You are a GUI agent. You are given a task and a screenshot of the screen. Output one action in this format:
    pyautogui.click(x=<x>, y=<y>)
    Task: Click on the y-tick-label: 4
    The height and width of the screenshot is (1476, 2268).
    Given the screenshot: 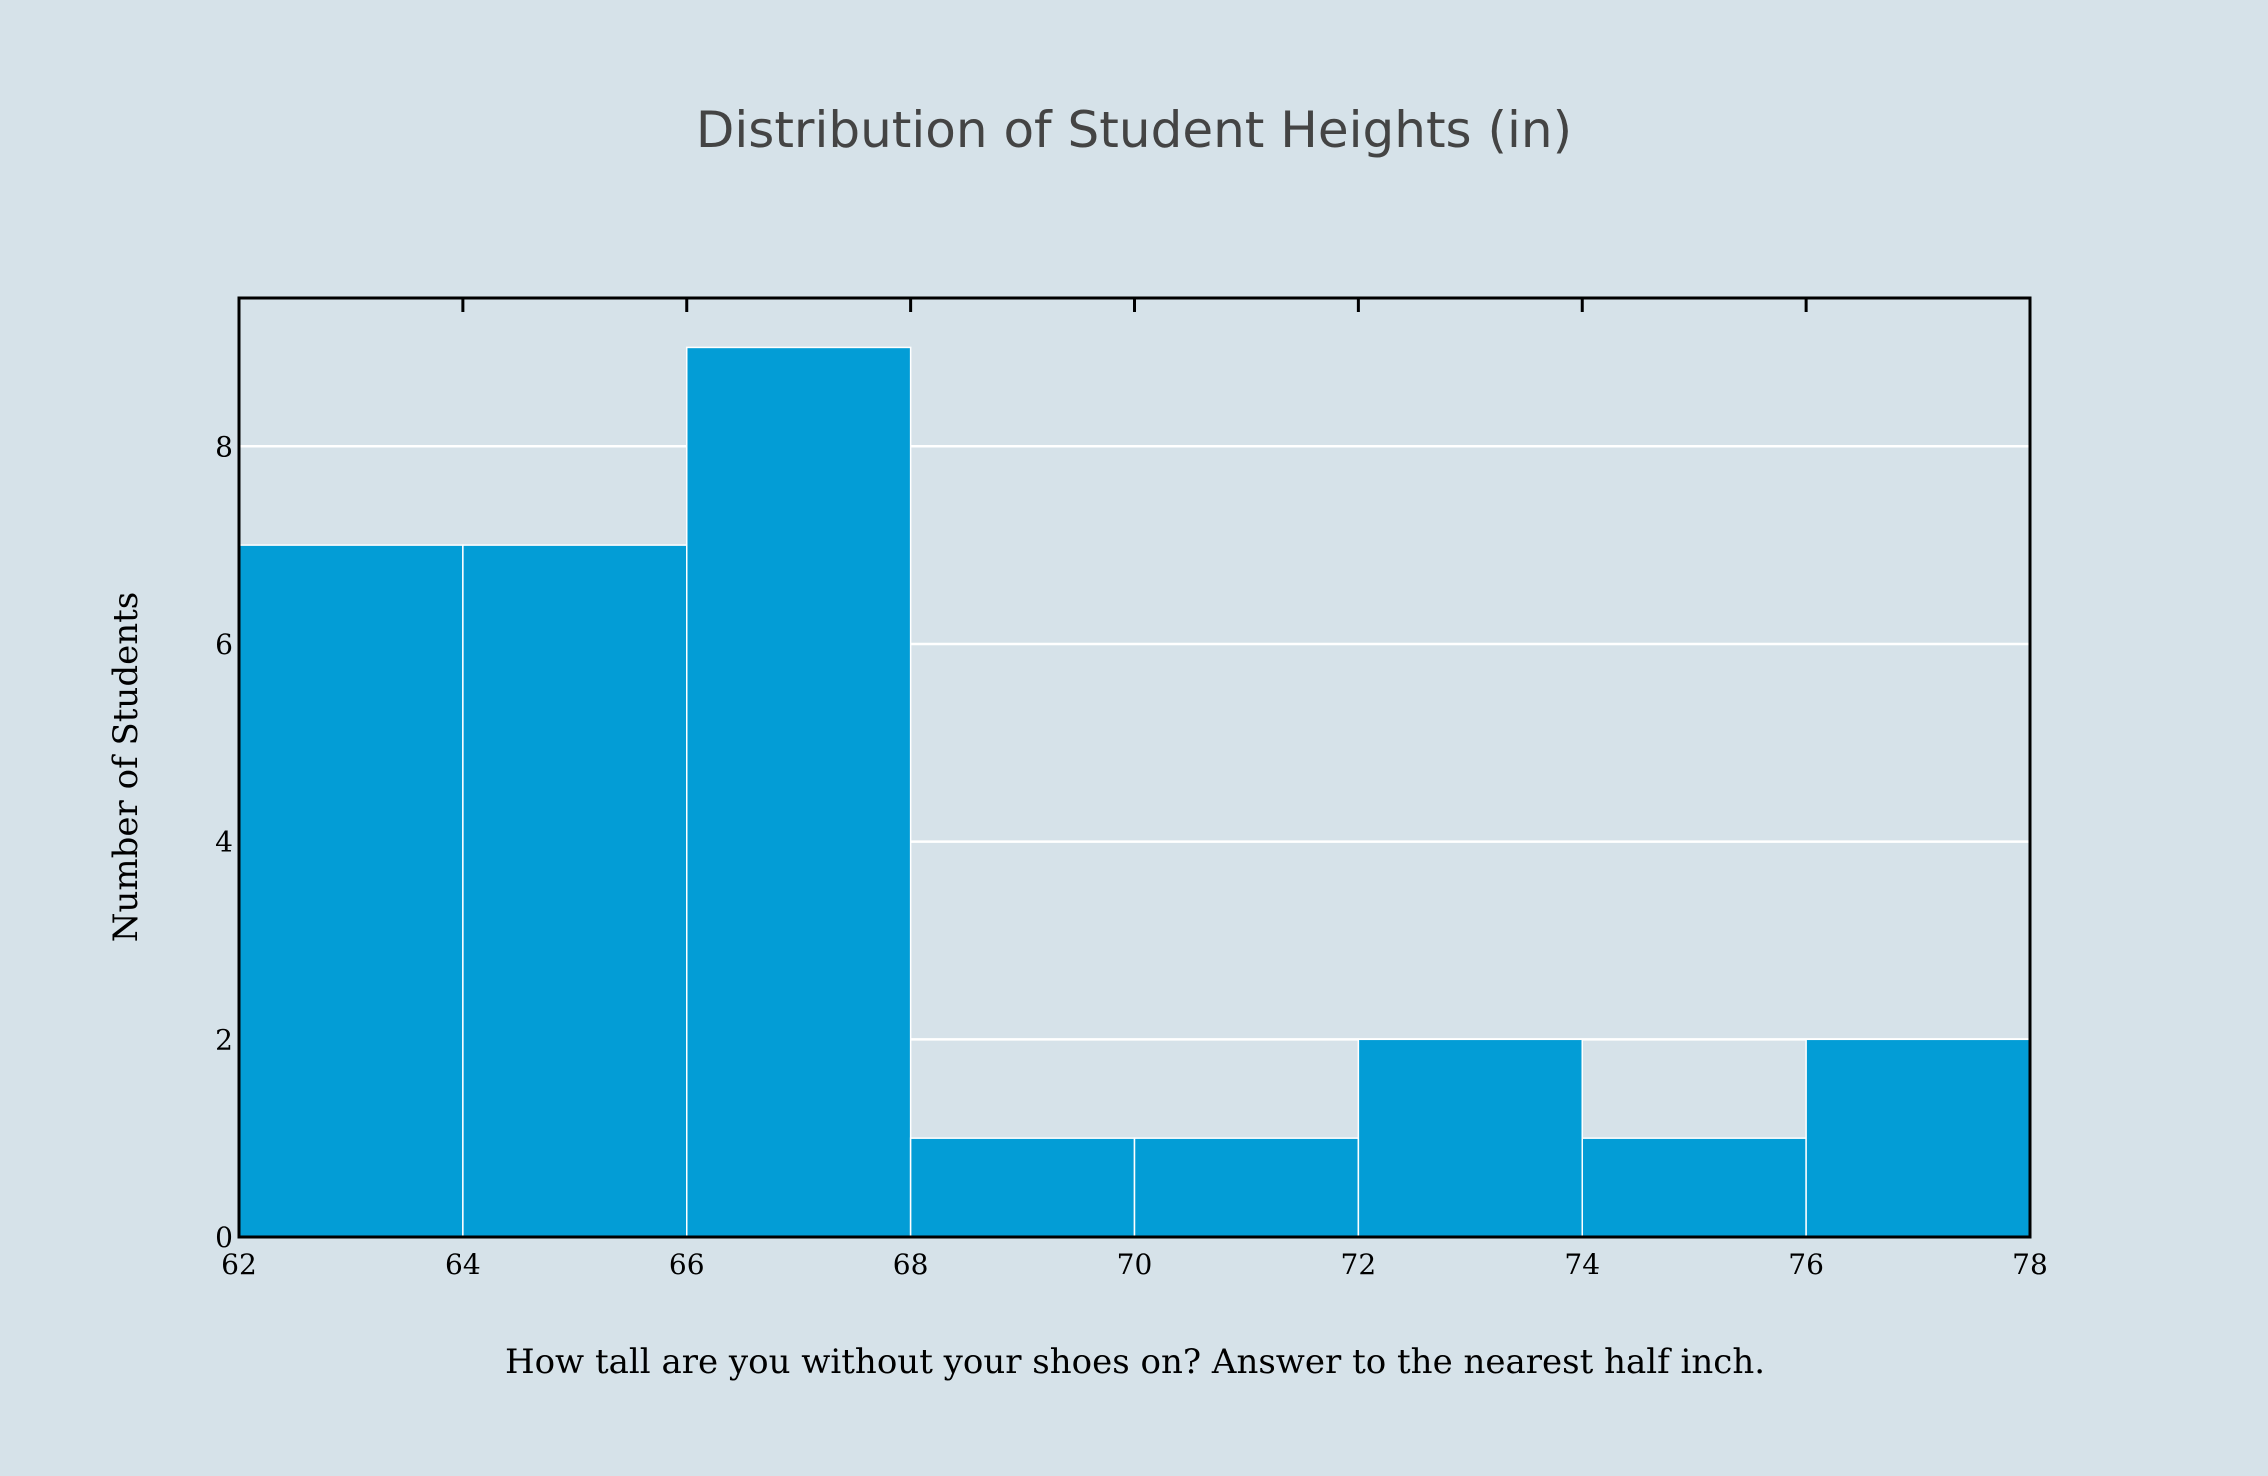 What is the action you would take?
    pyautogui.click(x=224, y=842)
    